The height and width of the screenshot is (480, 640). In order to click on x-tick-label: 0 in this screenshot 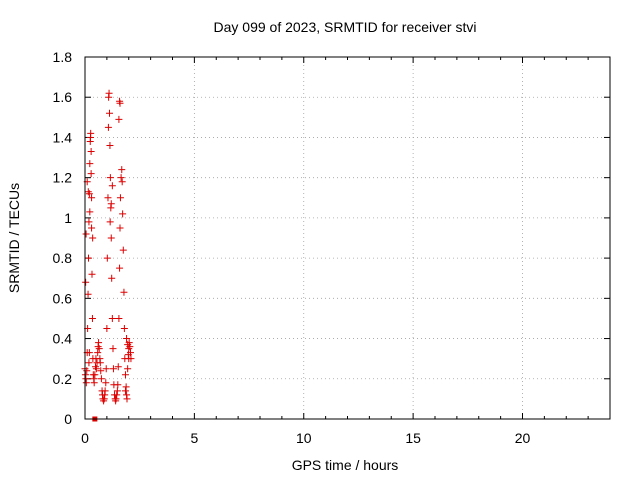, I will do `click(85, 438)`.